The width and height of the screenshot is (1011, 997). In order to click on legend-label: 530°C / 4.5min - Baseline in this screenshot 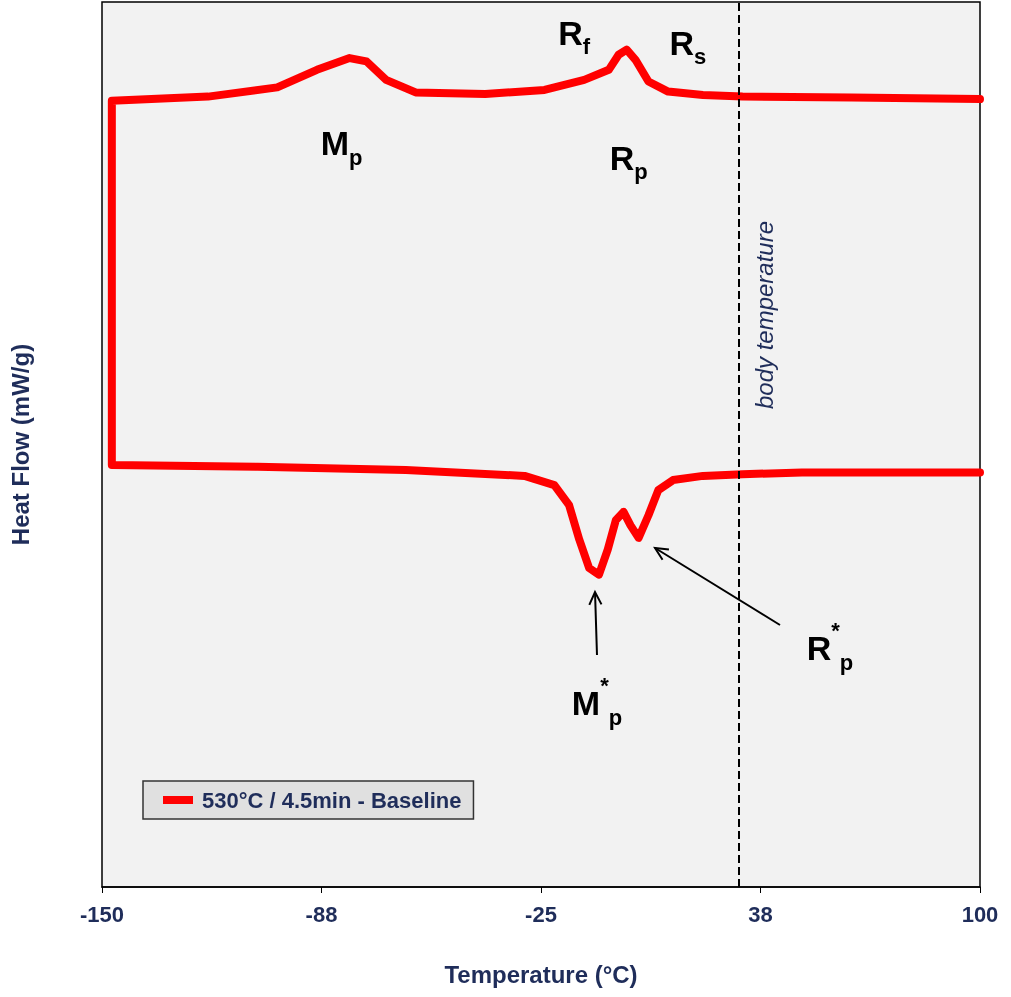, I will do `click(332, 800)`.